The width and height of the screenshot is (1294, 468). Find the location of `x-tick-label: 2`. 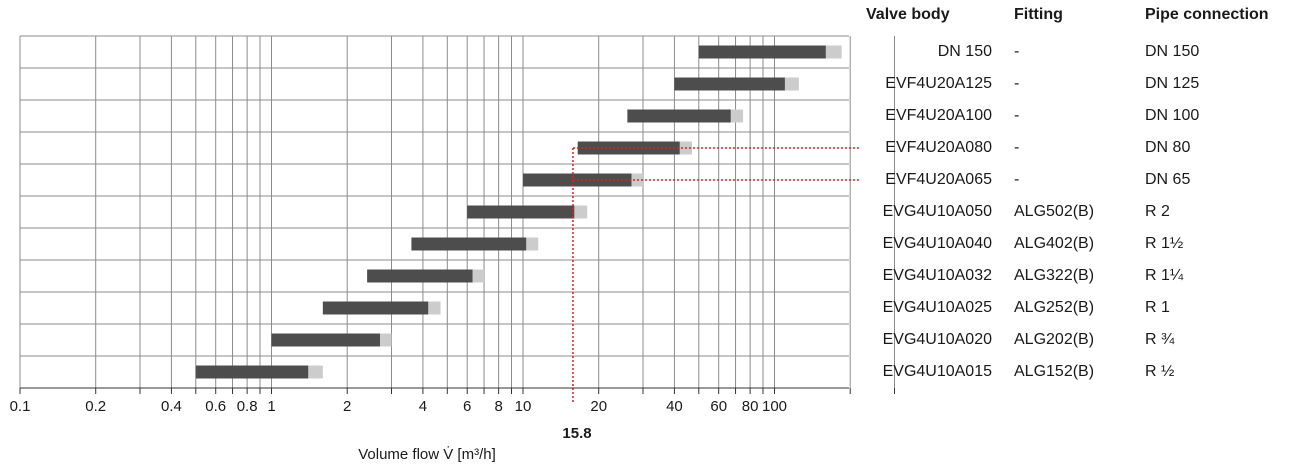

x-tick-label: 2 is located at coordinates (347, 406).